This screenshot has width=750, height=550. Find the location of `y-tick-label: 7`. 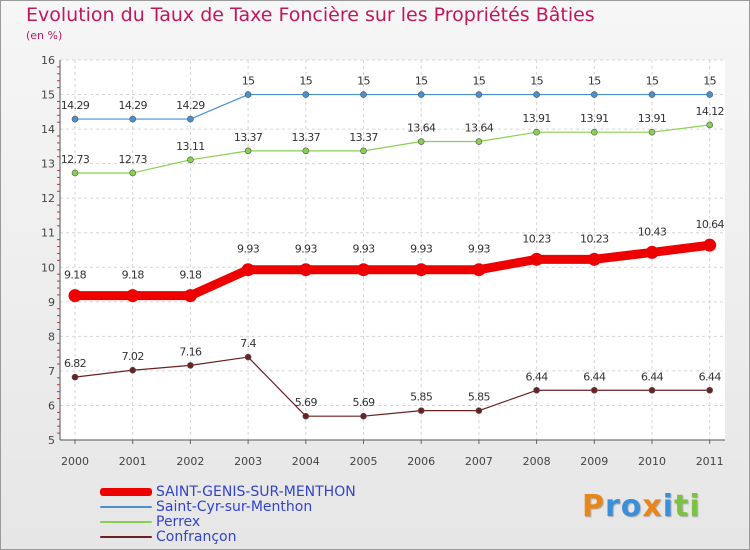

y-tick-label: 7 is located at coordinates (51, 371).